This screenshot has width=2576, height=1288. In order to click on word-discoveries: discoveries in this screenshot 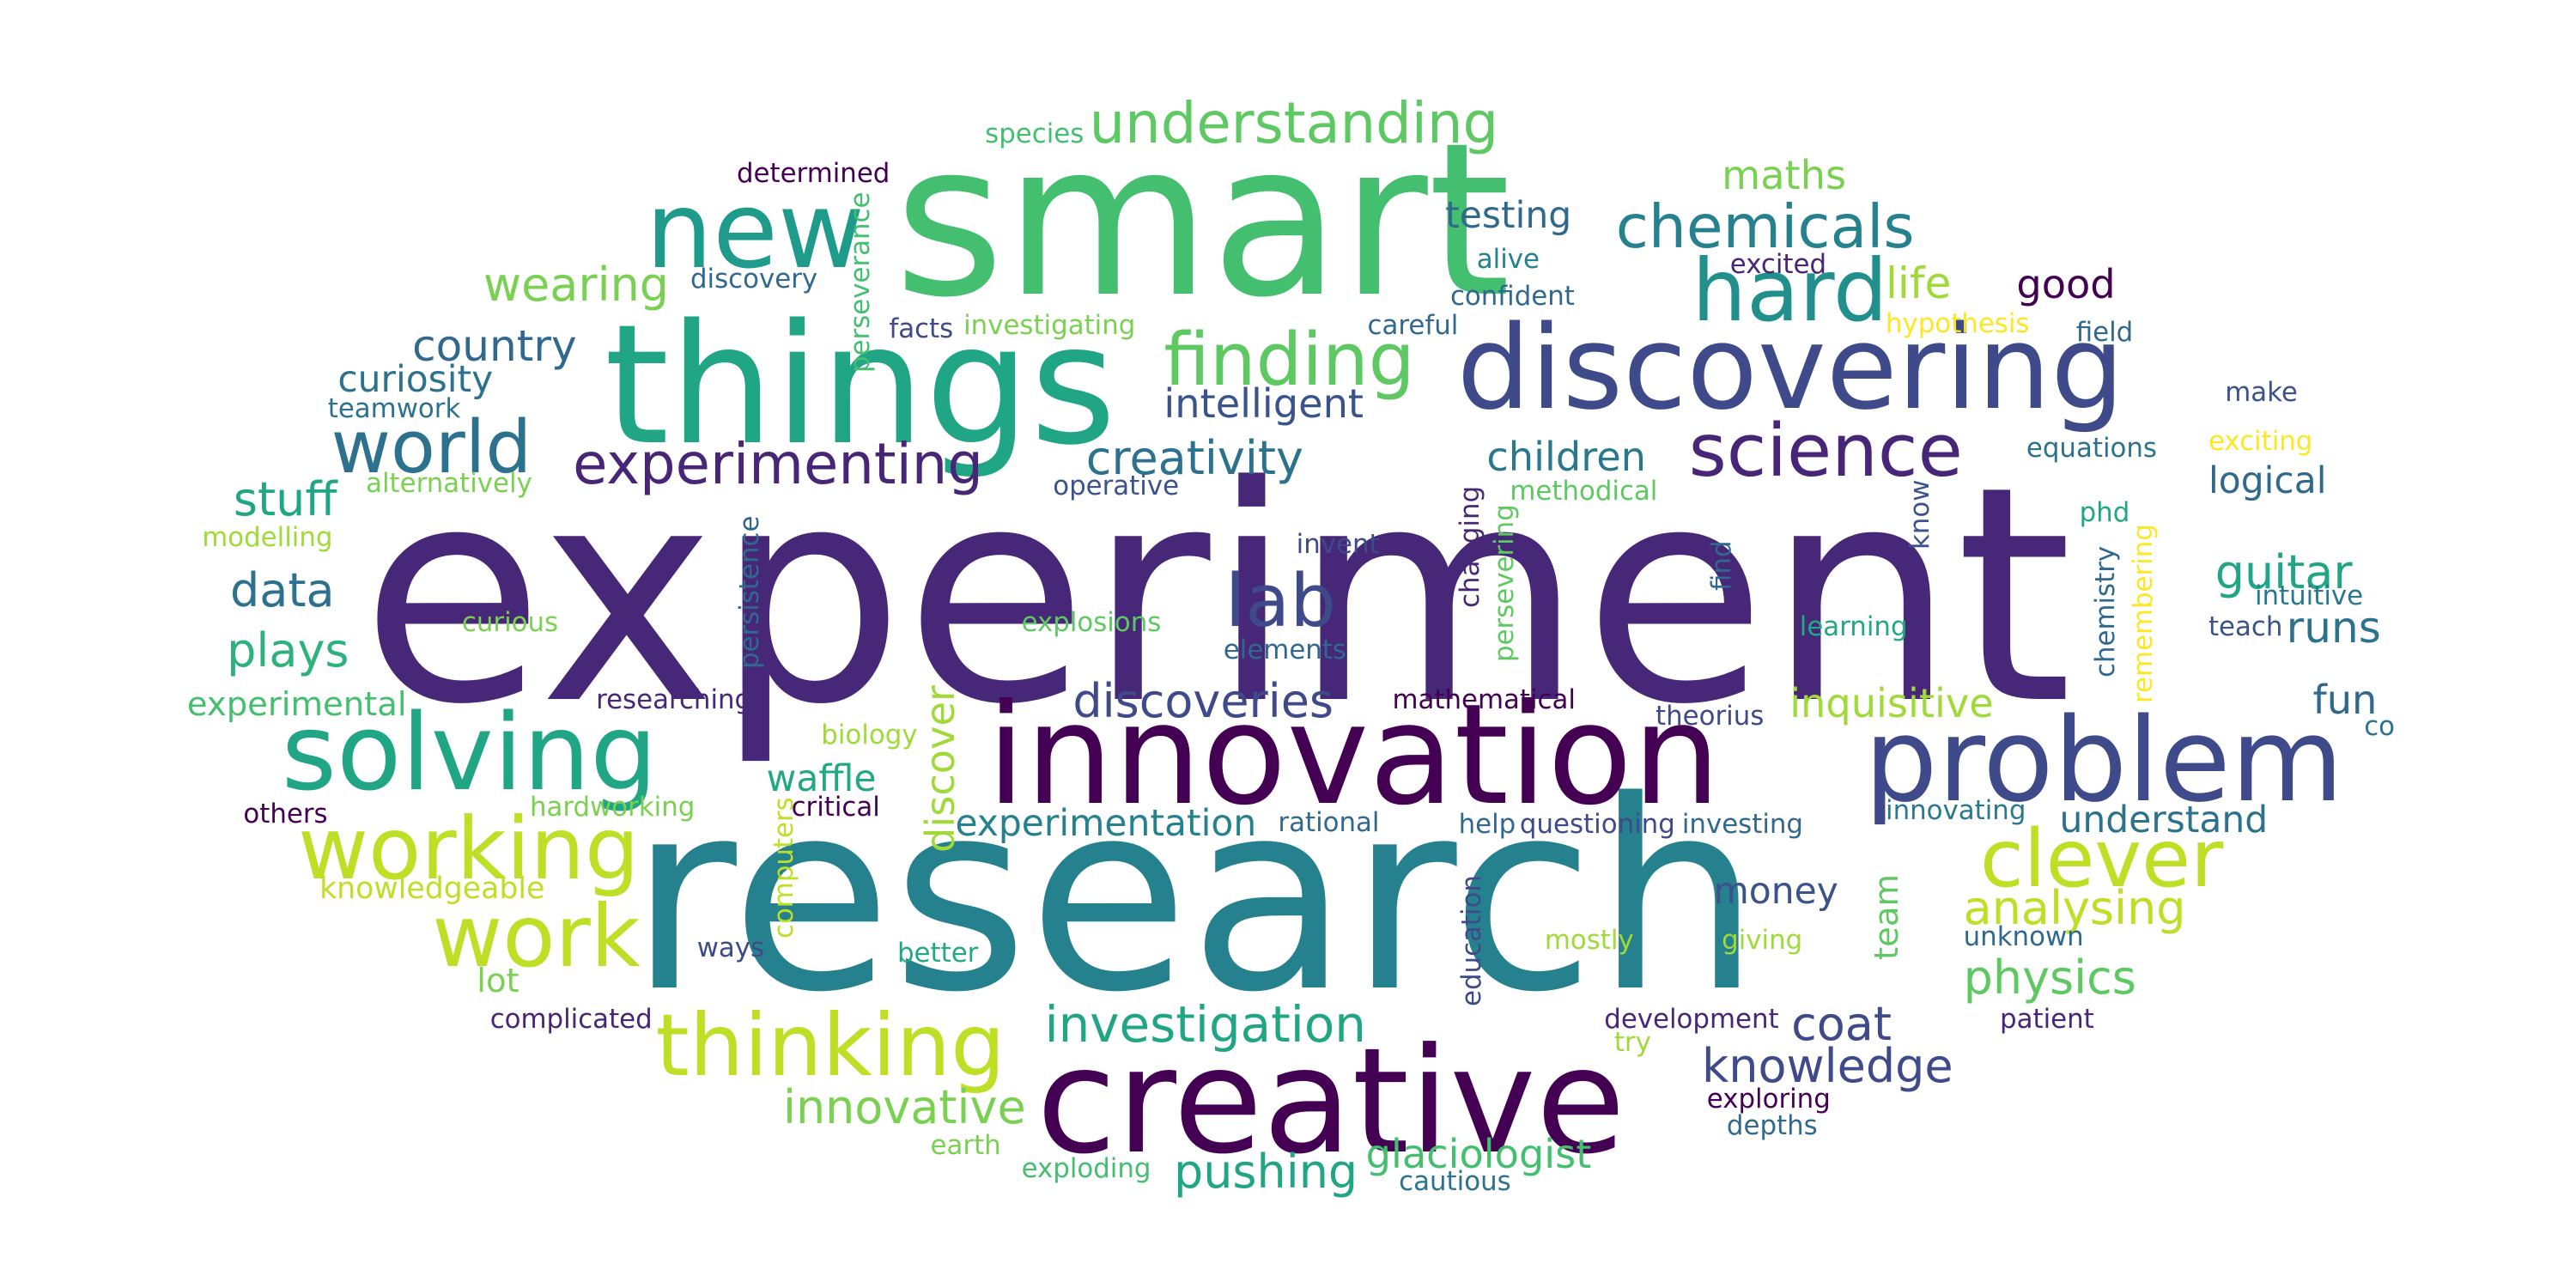, I will do `click(1203, 702)`.